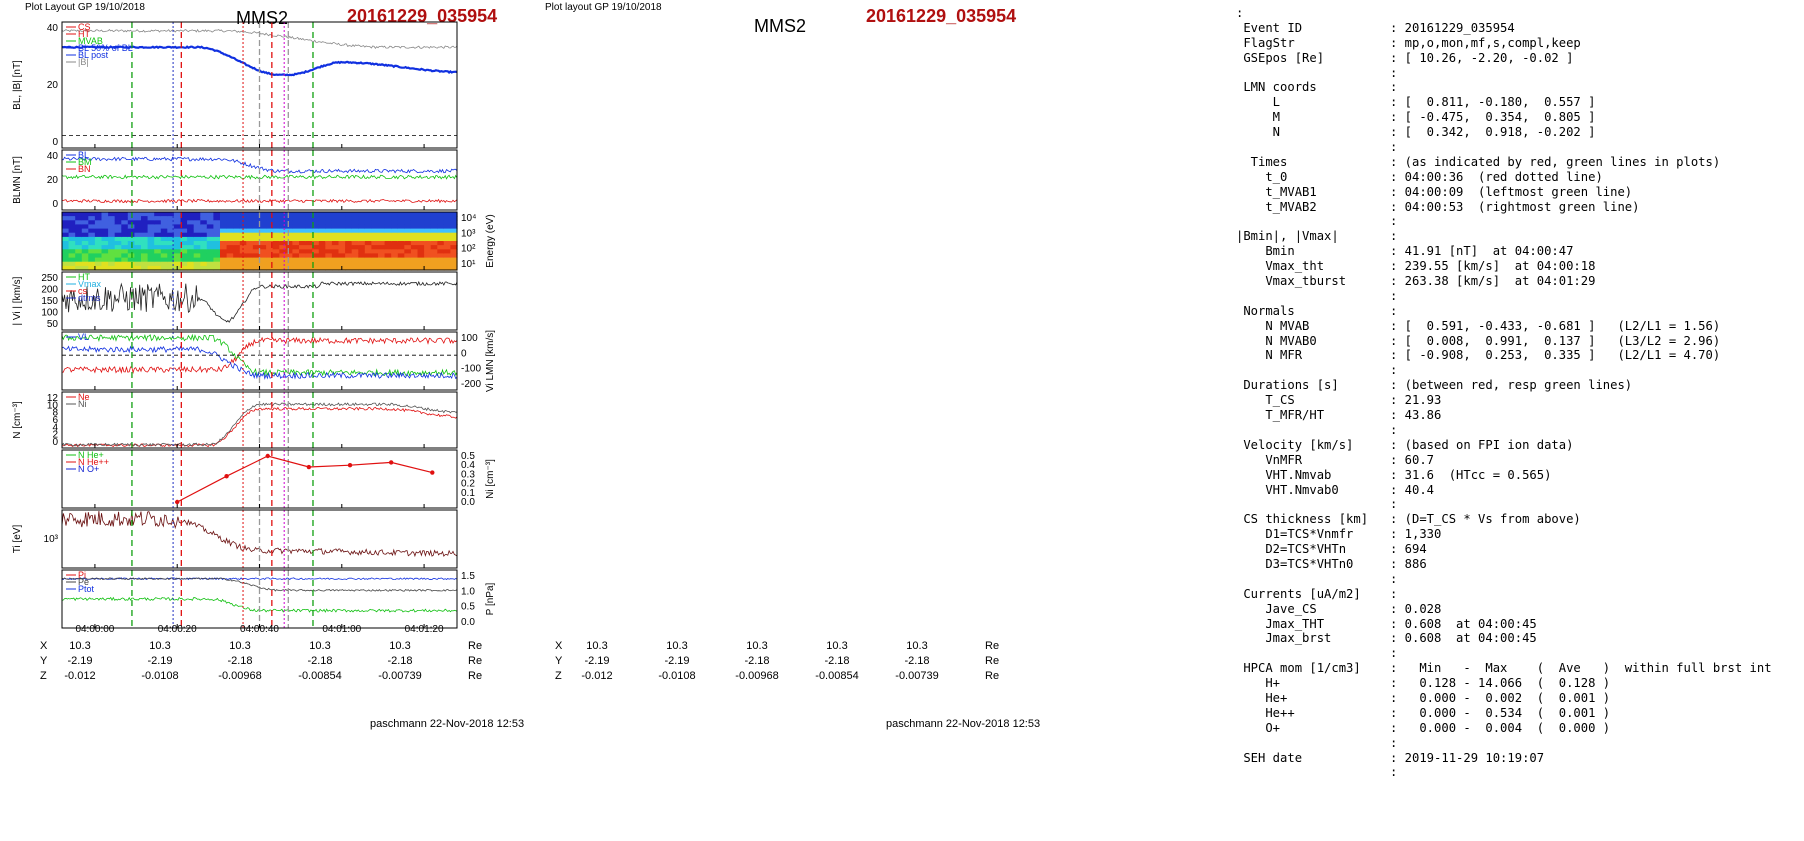  What do you see at coordinates (1276, 340) in the screenshot?
I see `info-key: N MVAB0` at bounding box center [1276, 340].